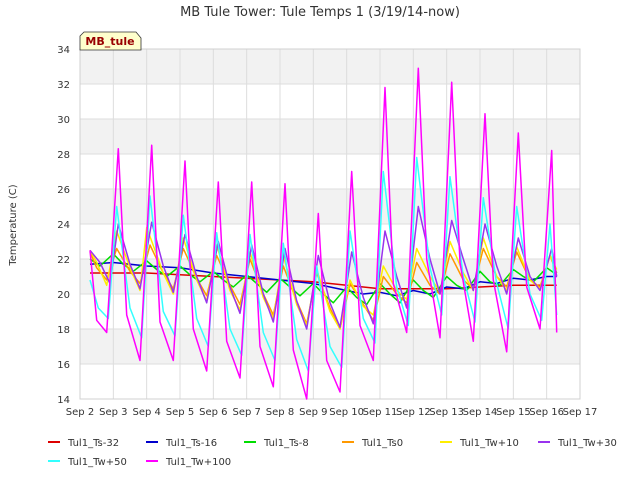 This screenshot has height=480, width=640. I want to click on y-tick-label: 24, so click(63, 225).